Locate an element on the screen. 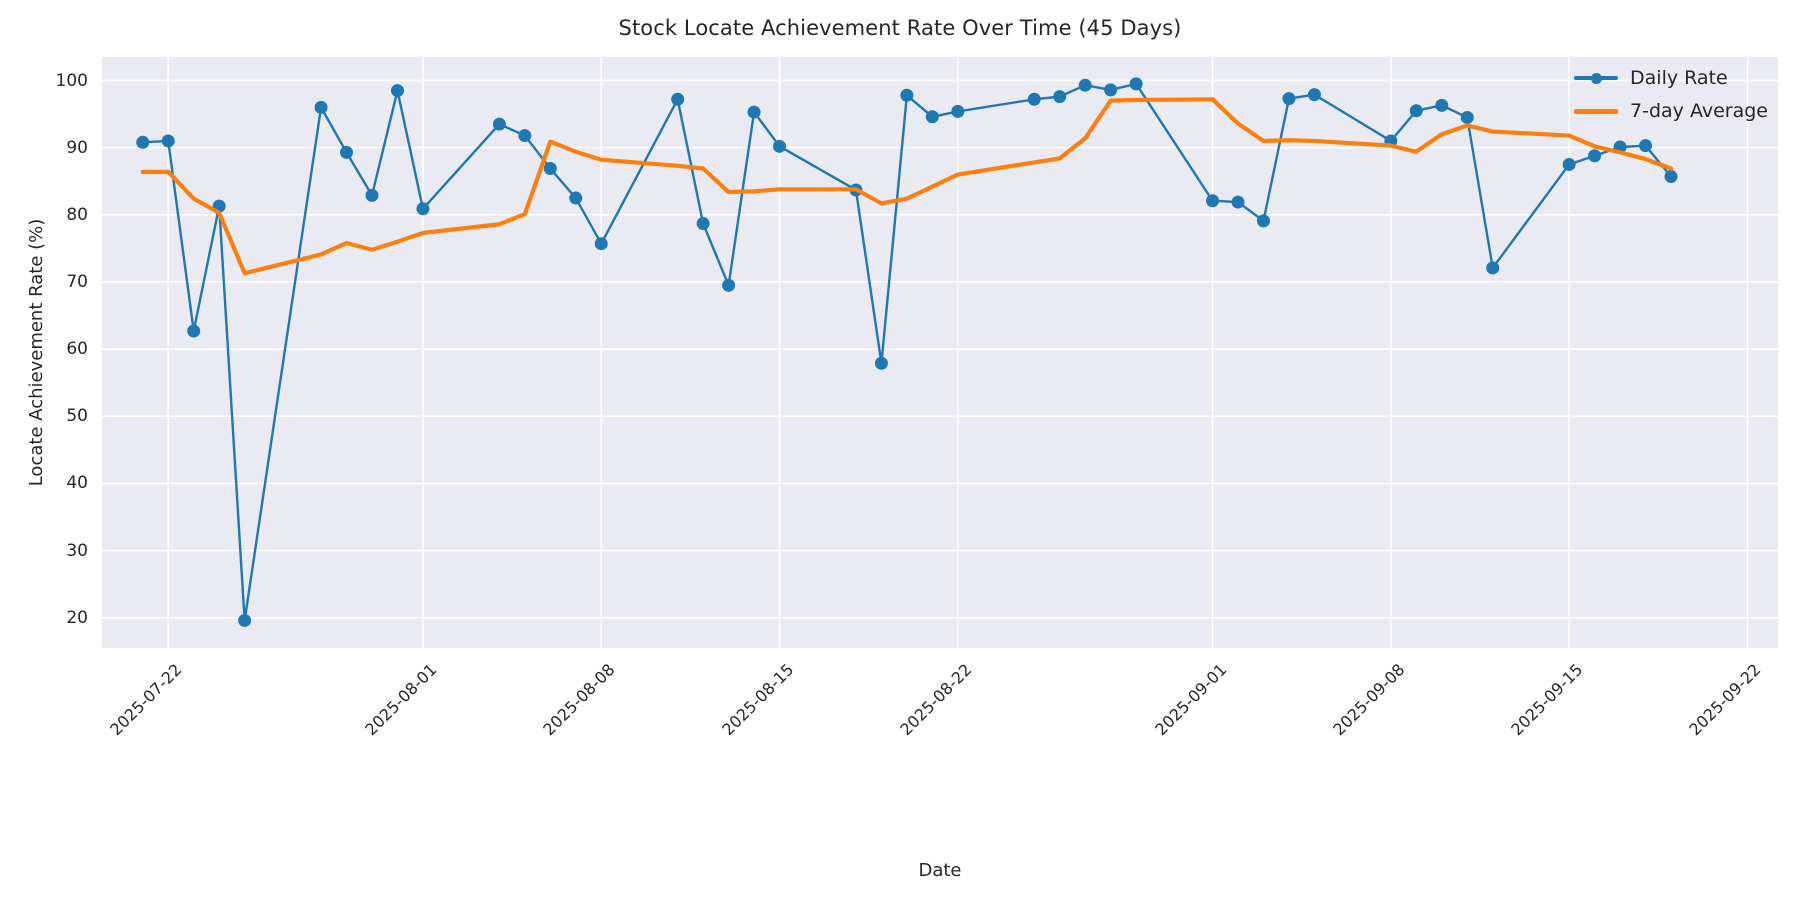 Image resolution: width=1800 pixels, height=900 pixels. x-tick-label: 2025-07-22 is located at coordinates (146, 700).